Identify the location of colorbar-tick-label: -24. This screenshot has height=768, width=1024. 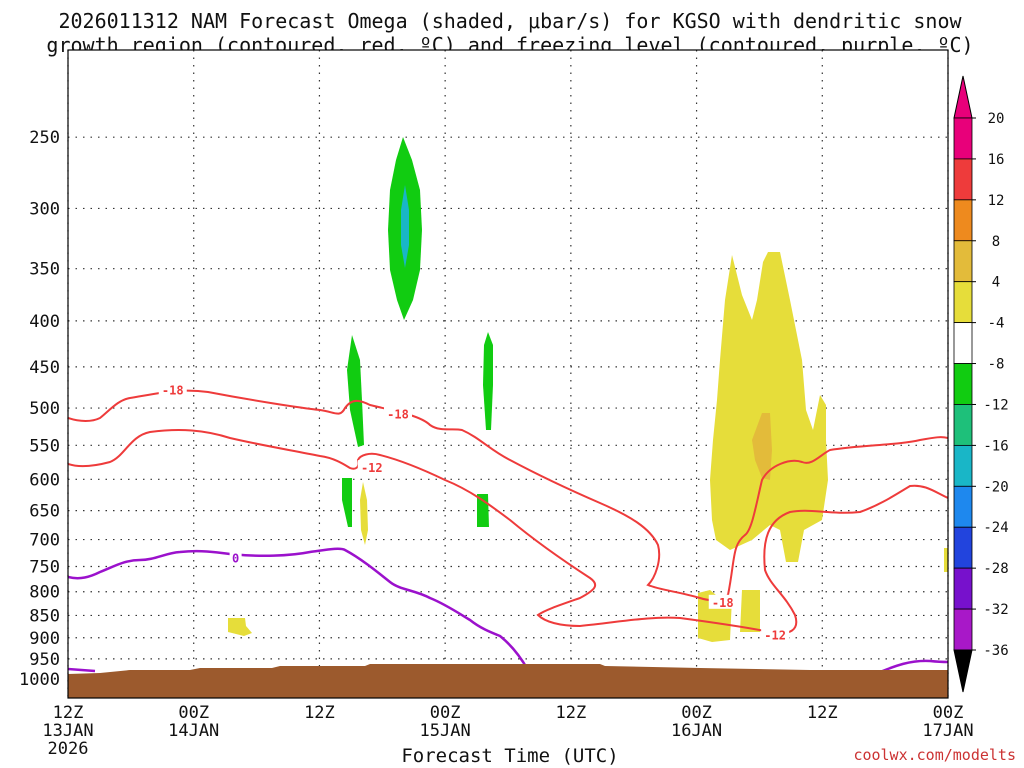
(995, 528).